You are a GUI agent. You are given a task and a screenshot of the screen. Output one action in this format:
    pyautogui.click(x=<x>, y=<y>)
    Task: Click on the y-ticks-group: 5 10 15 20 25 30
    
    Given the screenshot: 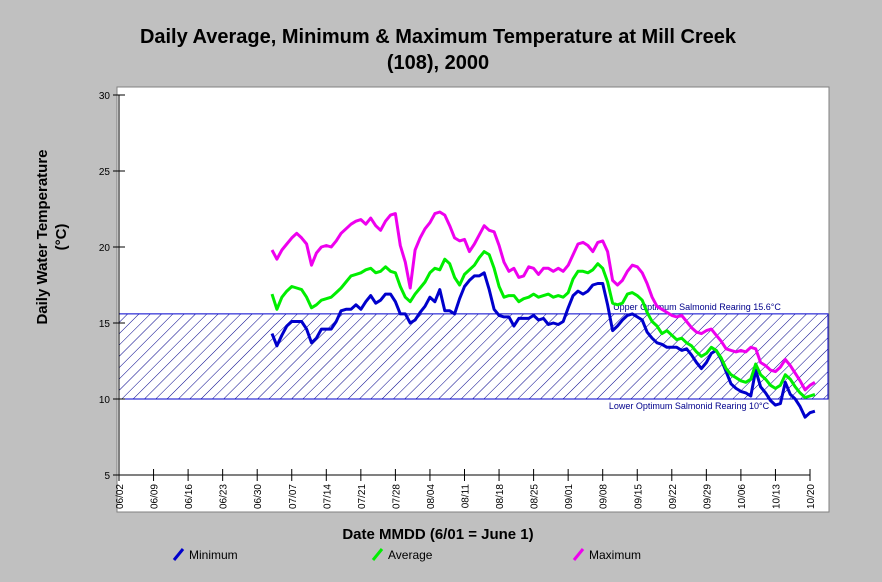 What is the action you would take?
    pyautogui.click(x=112, y=286)
    